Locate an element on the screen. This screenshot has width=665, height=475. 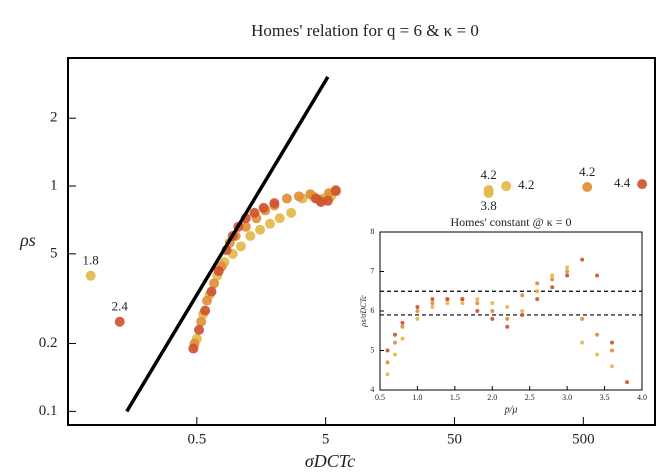
x-tick-label: 4.0 is located at coordinates (642, 397).